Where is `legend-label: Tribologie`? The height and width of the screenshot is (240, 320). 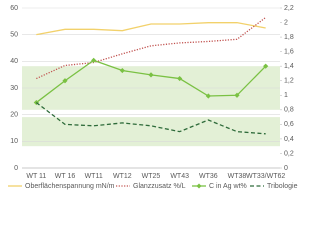
legend-label: Tribologie is located at coordinates (282, 186).